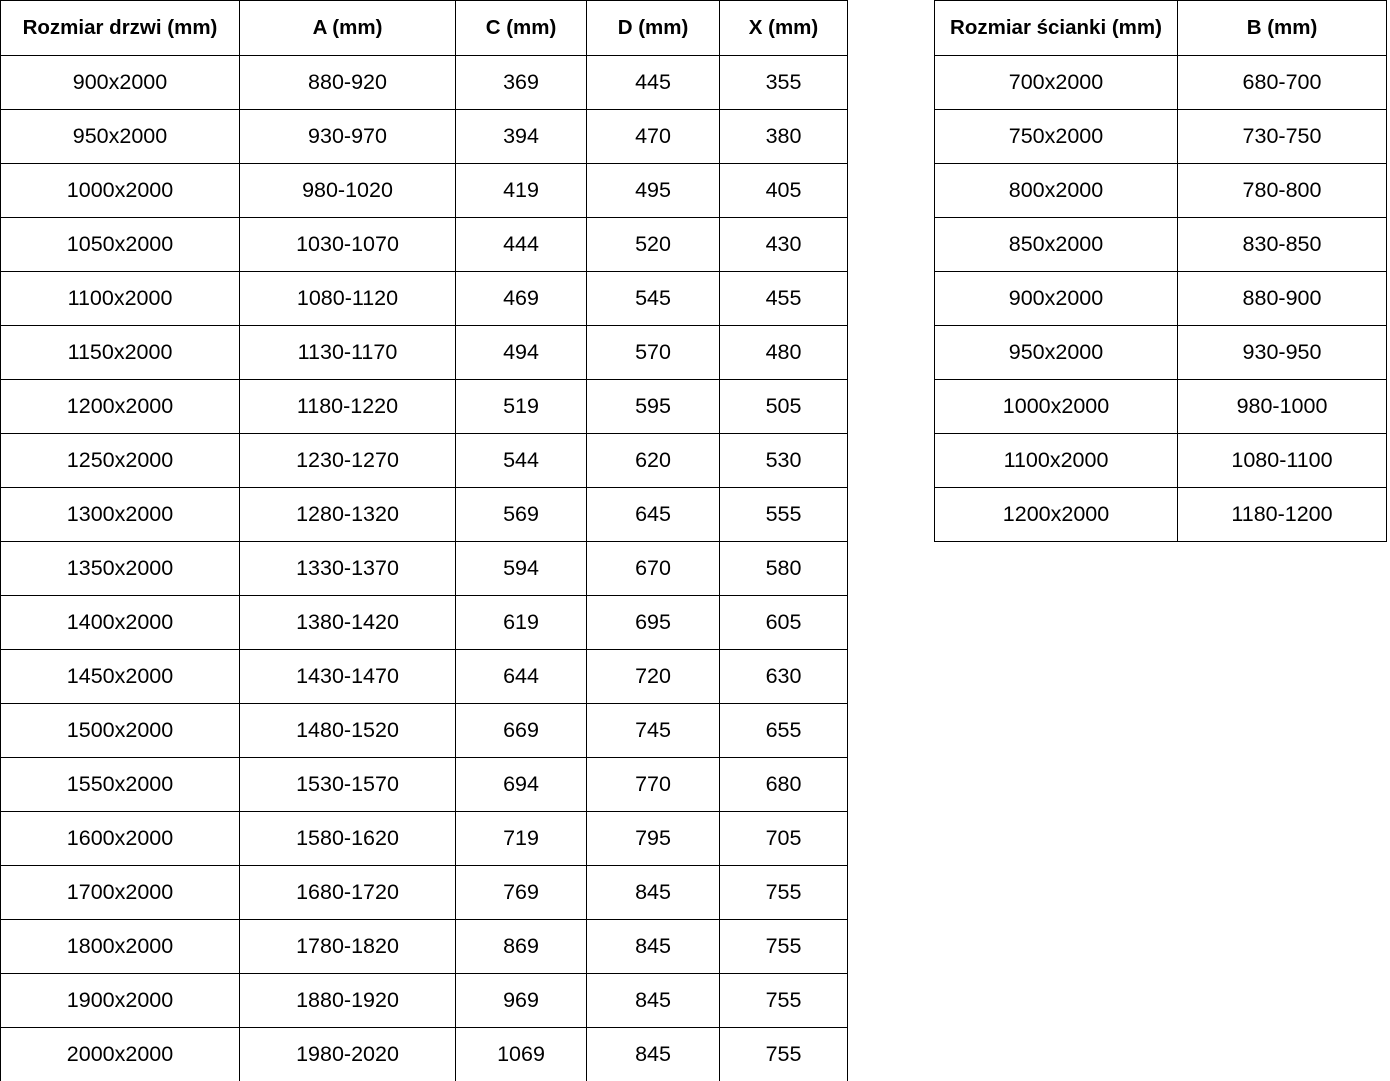  What do you see at coordinates (783, 460) in the screenshot?
I see `cell-x: 530` at bounding box center [783, 460].